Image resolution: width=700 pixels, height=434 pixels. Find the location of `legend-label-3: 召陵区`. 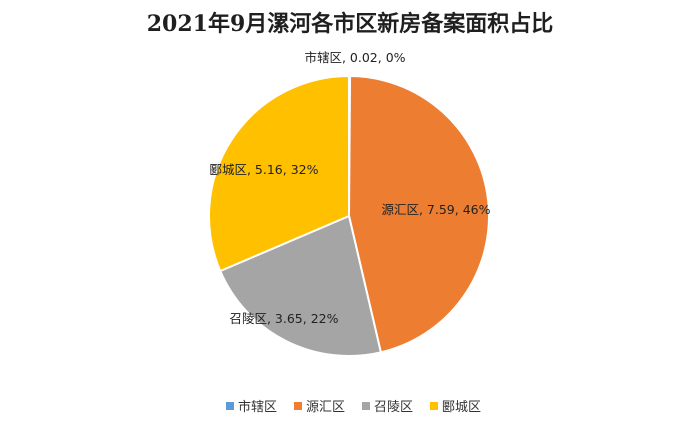

legend-label-3: 召陵区 is located at coordinates (393, 407).